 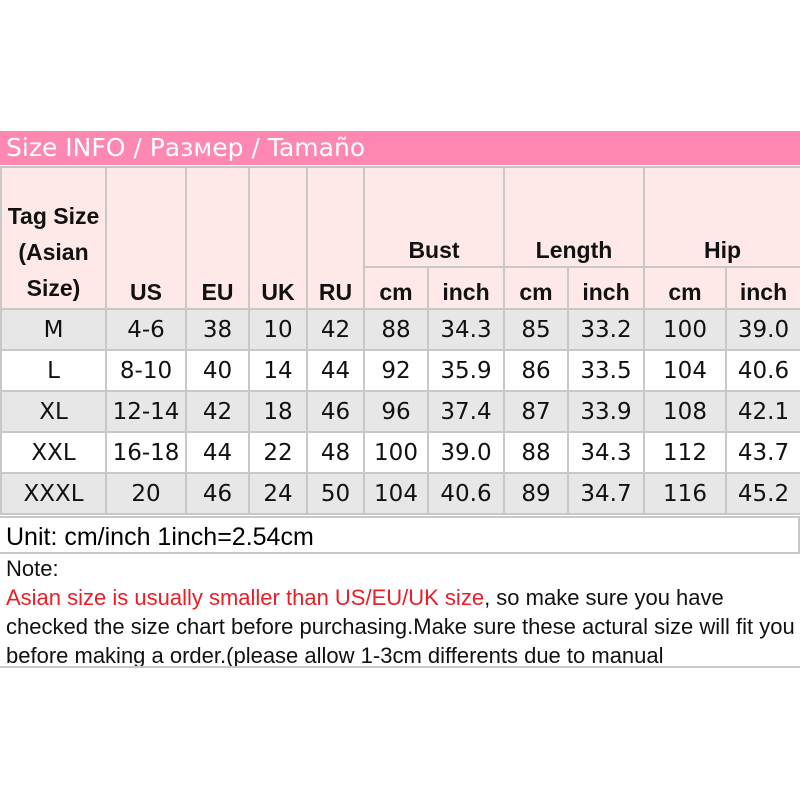 What do you see at coordinates (536, 493) in the screenshot?
I see `value-cell: 89` at bounding box center [536, 493].